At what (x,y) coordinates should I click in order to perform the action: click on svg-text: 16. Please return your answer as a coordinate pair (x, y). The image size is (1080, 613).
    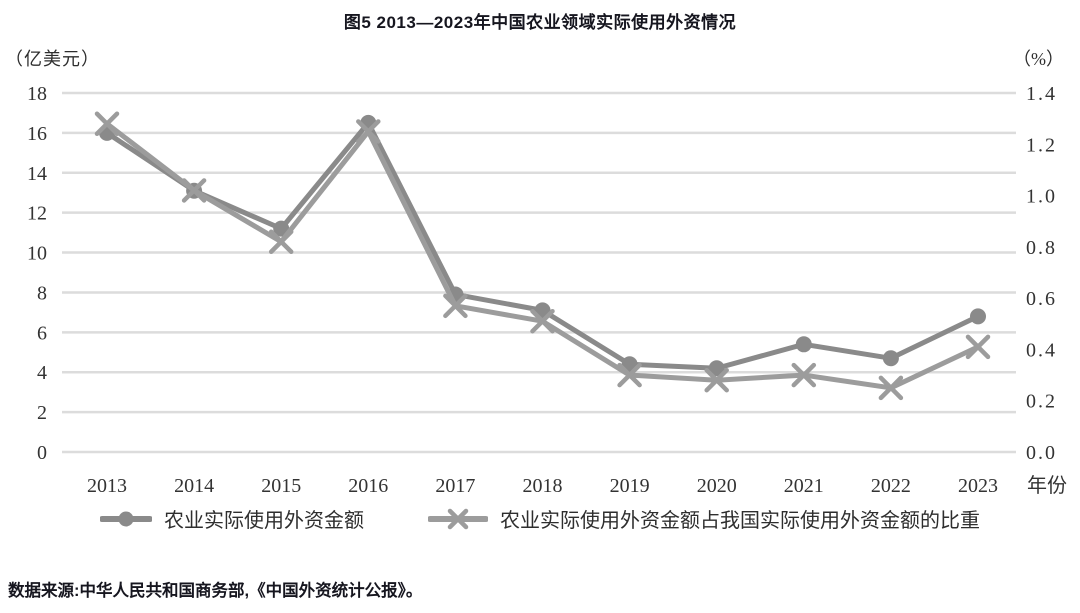
    Looking at the image, I should click on (37, 134).